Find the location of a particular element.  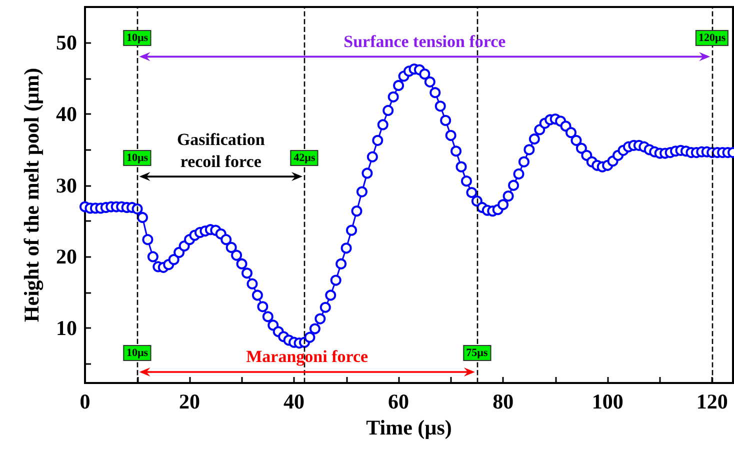

annotation: 42µs is located at coordinates (304, 158).